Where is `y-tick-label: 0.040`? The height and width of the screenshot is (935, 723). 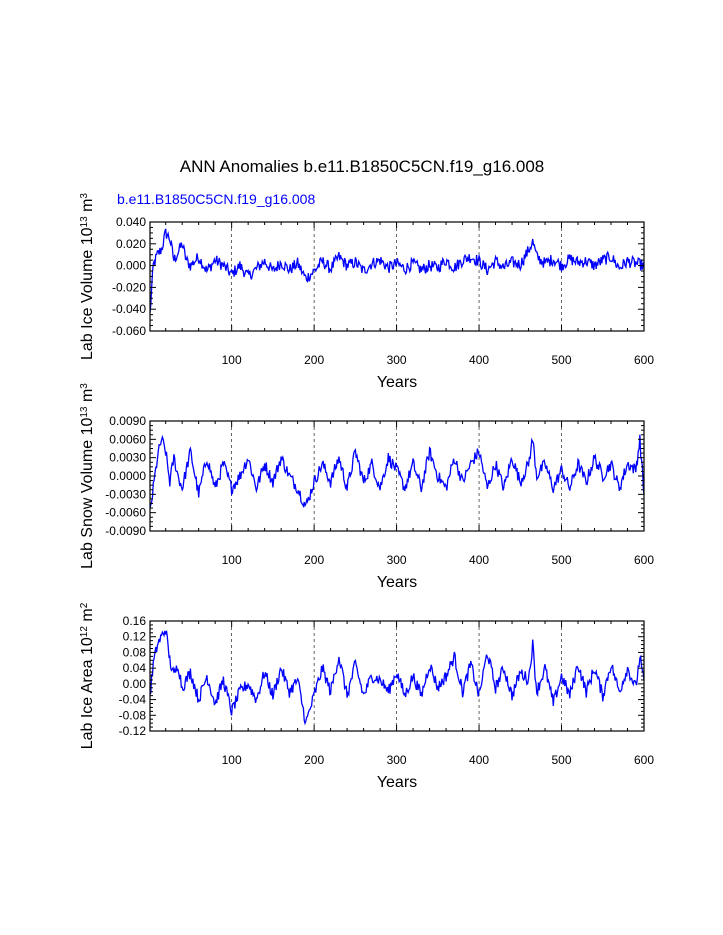 y-tick-label: 0.040 is located at coordinates (131, 222).